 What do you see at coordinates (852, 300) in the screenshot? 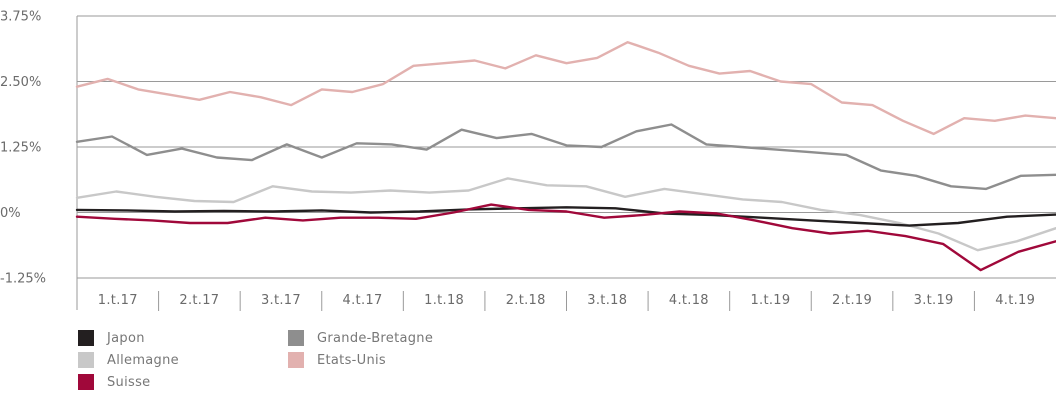
I see `x-tick-label: 2.t.19` at bounding box center [852, 300].